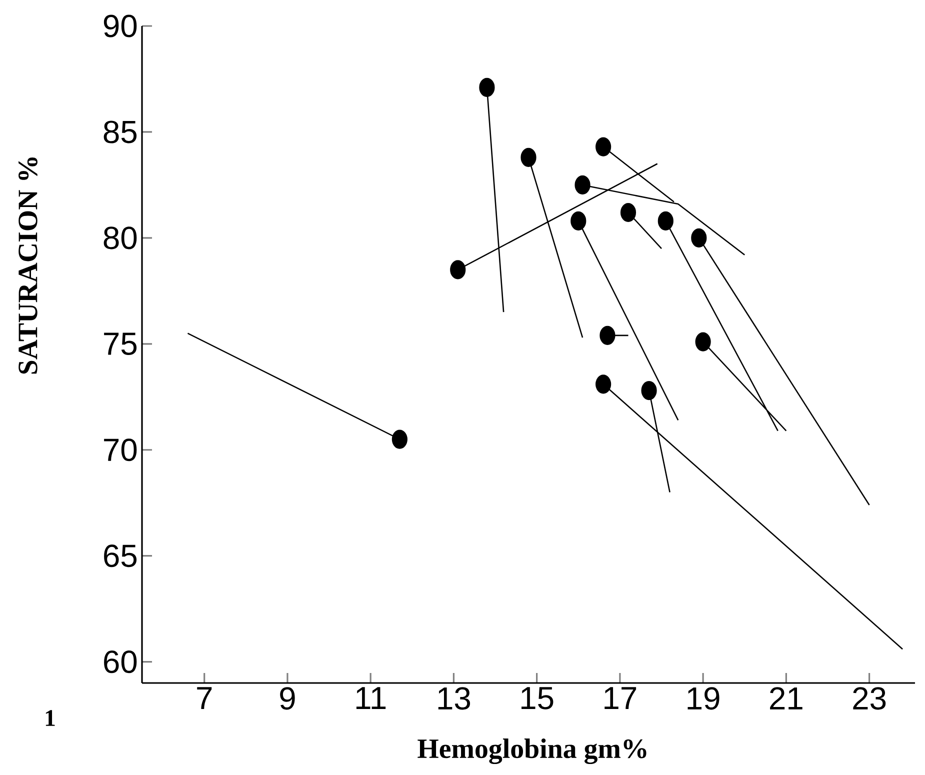 The image size is (925, 775). I want to click on y-tick-label: 70, so click(120, 450).